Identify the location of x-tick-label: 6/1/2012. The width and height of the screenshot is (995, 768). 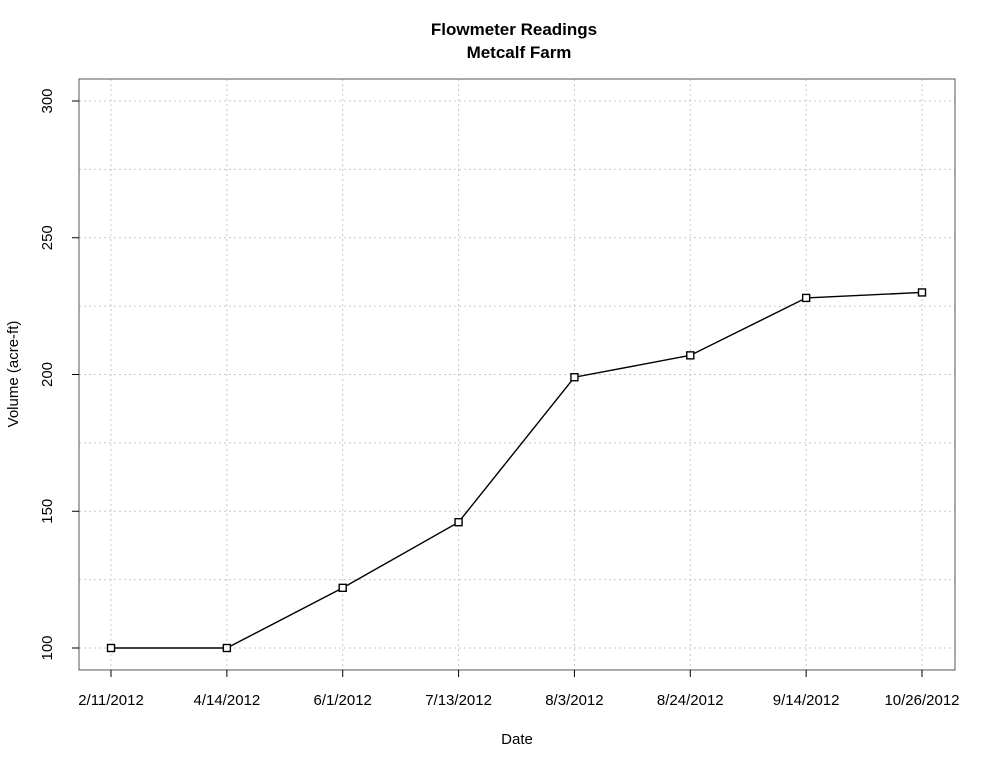
(343, 700).